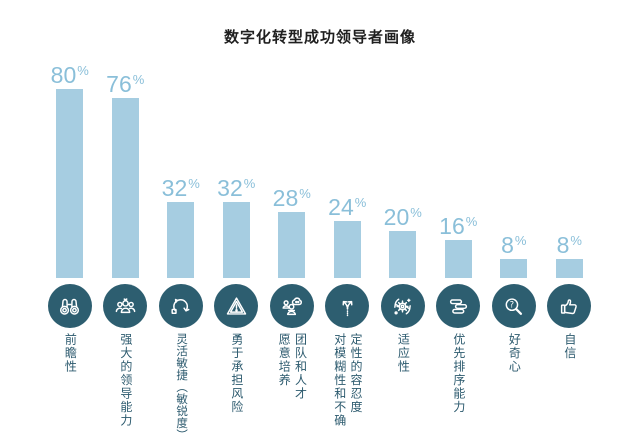 The width and height of the screenshot is (640, 446). I want to click on team-development-icon, so click(291, 306).